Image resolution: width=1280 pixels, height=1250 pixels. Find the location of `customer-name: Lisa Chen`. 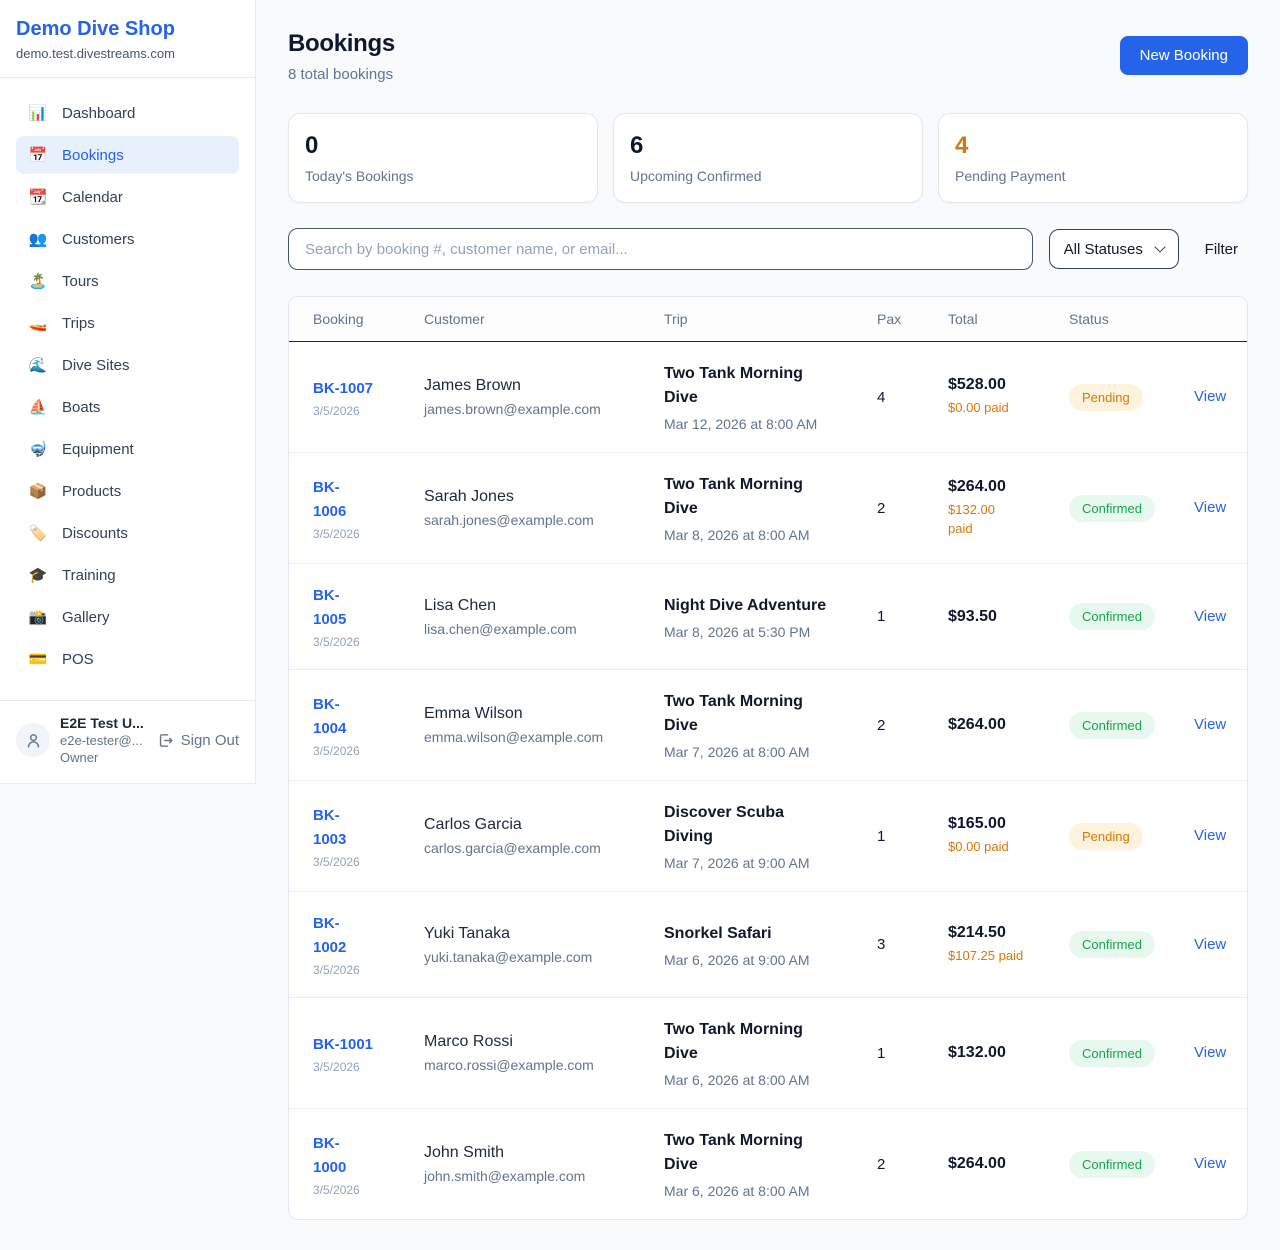

customer-name: Lisa Chen is located at coordinates (460, 605).